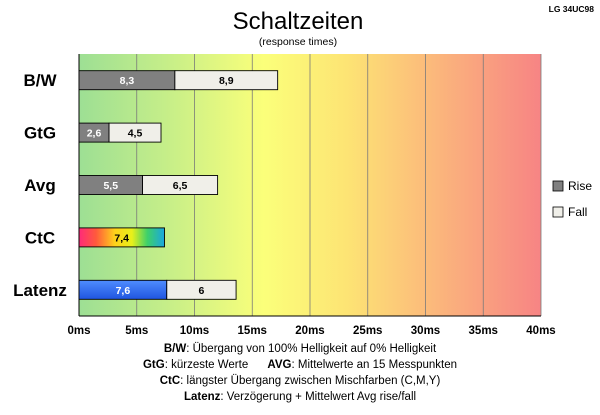  I want to click on category-label-avg: Avg, so click(40, 185).